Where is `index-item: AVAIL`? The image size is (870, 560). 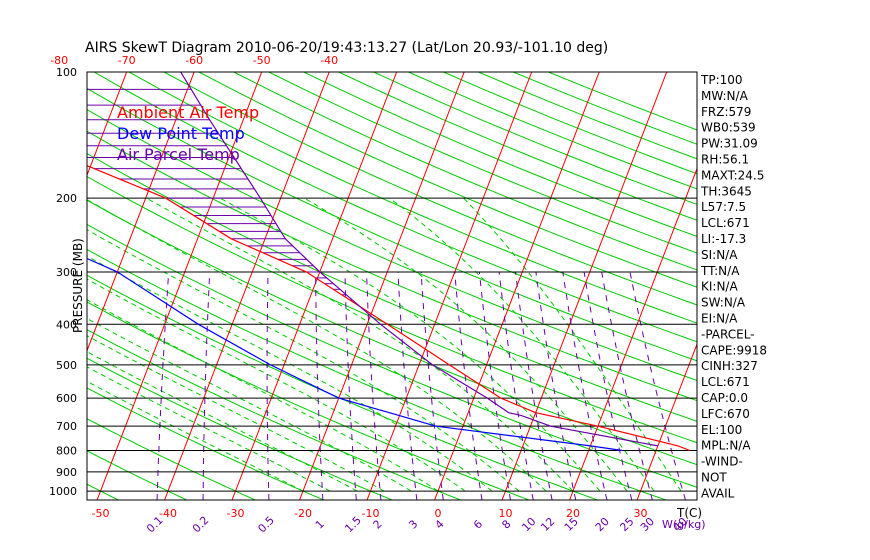
index-item: AVAIL is located at coordinates (718, 493).